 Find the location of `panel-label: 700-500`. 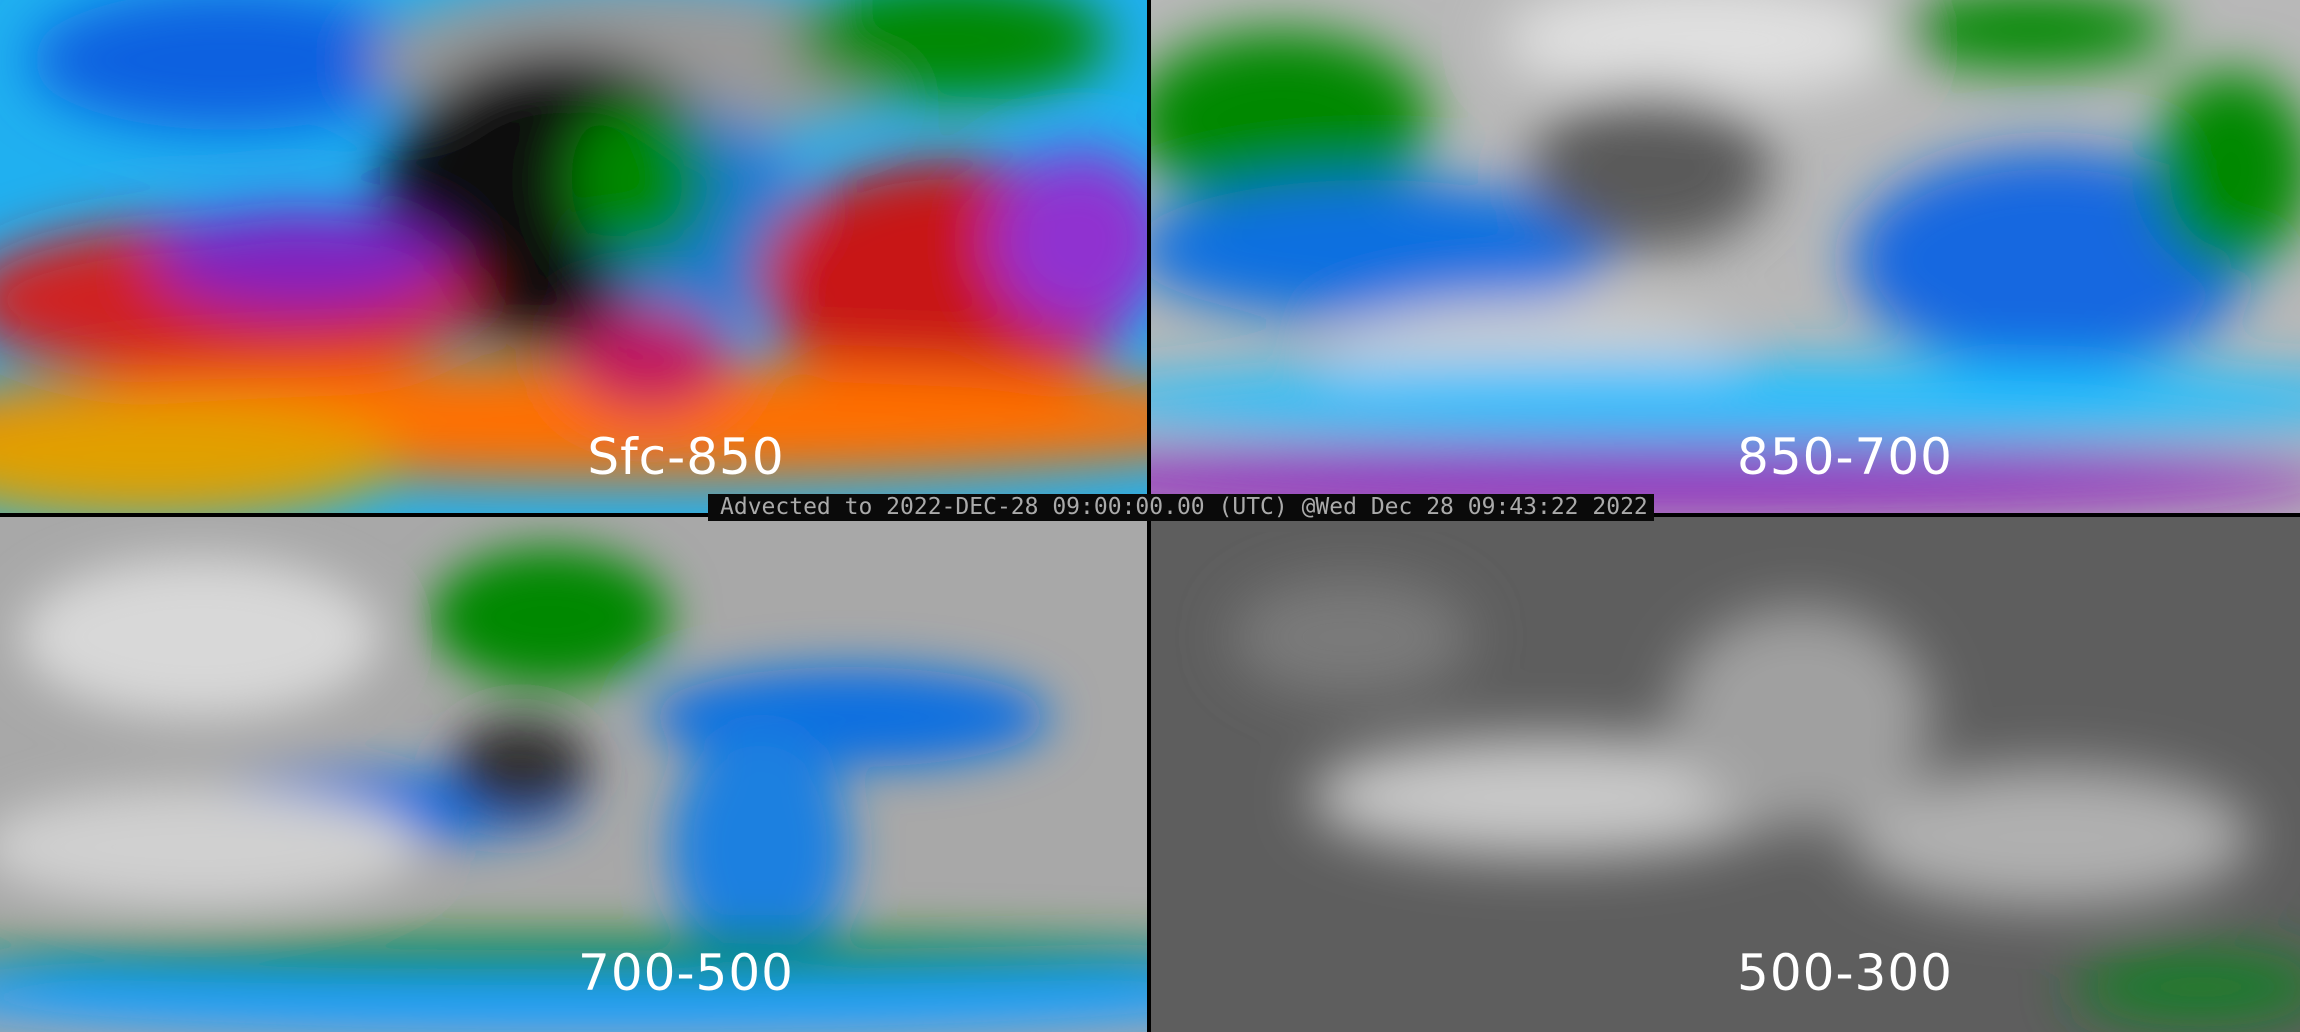

panel-label: 700-500 is located at coordinates (686, 973).